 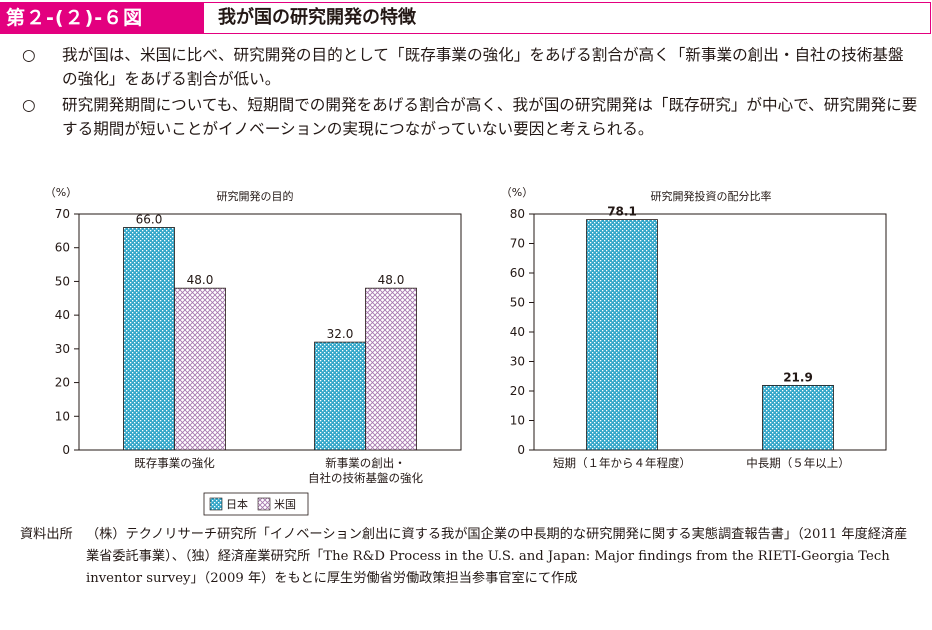 What do you see at coordinates (255, 196) in the screenshot?
I see `chart-title: 研究開発の目的` at bounding box center [255, 196].